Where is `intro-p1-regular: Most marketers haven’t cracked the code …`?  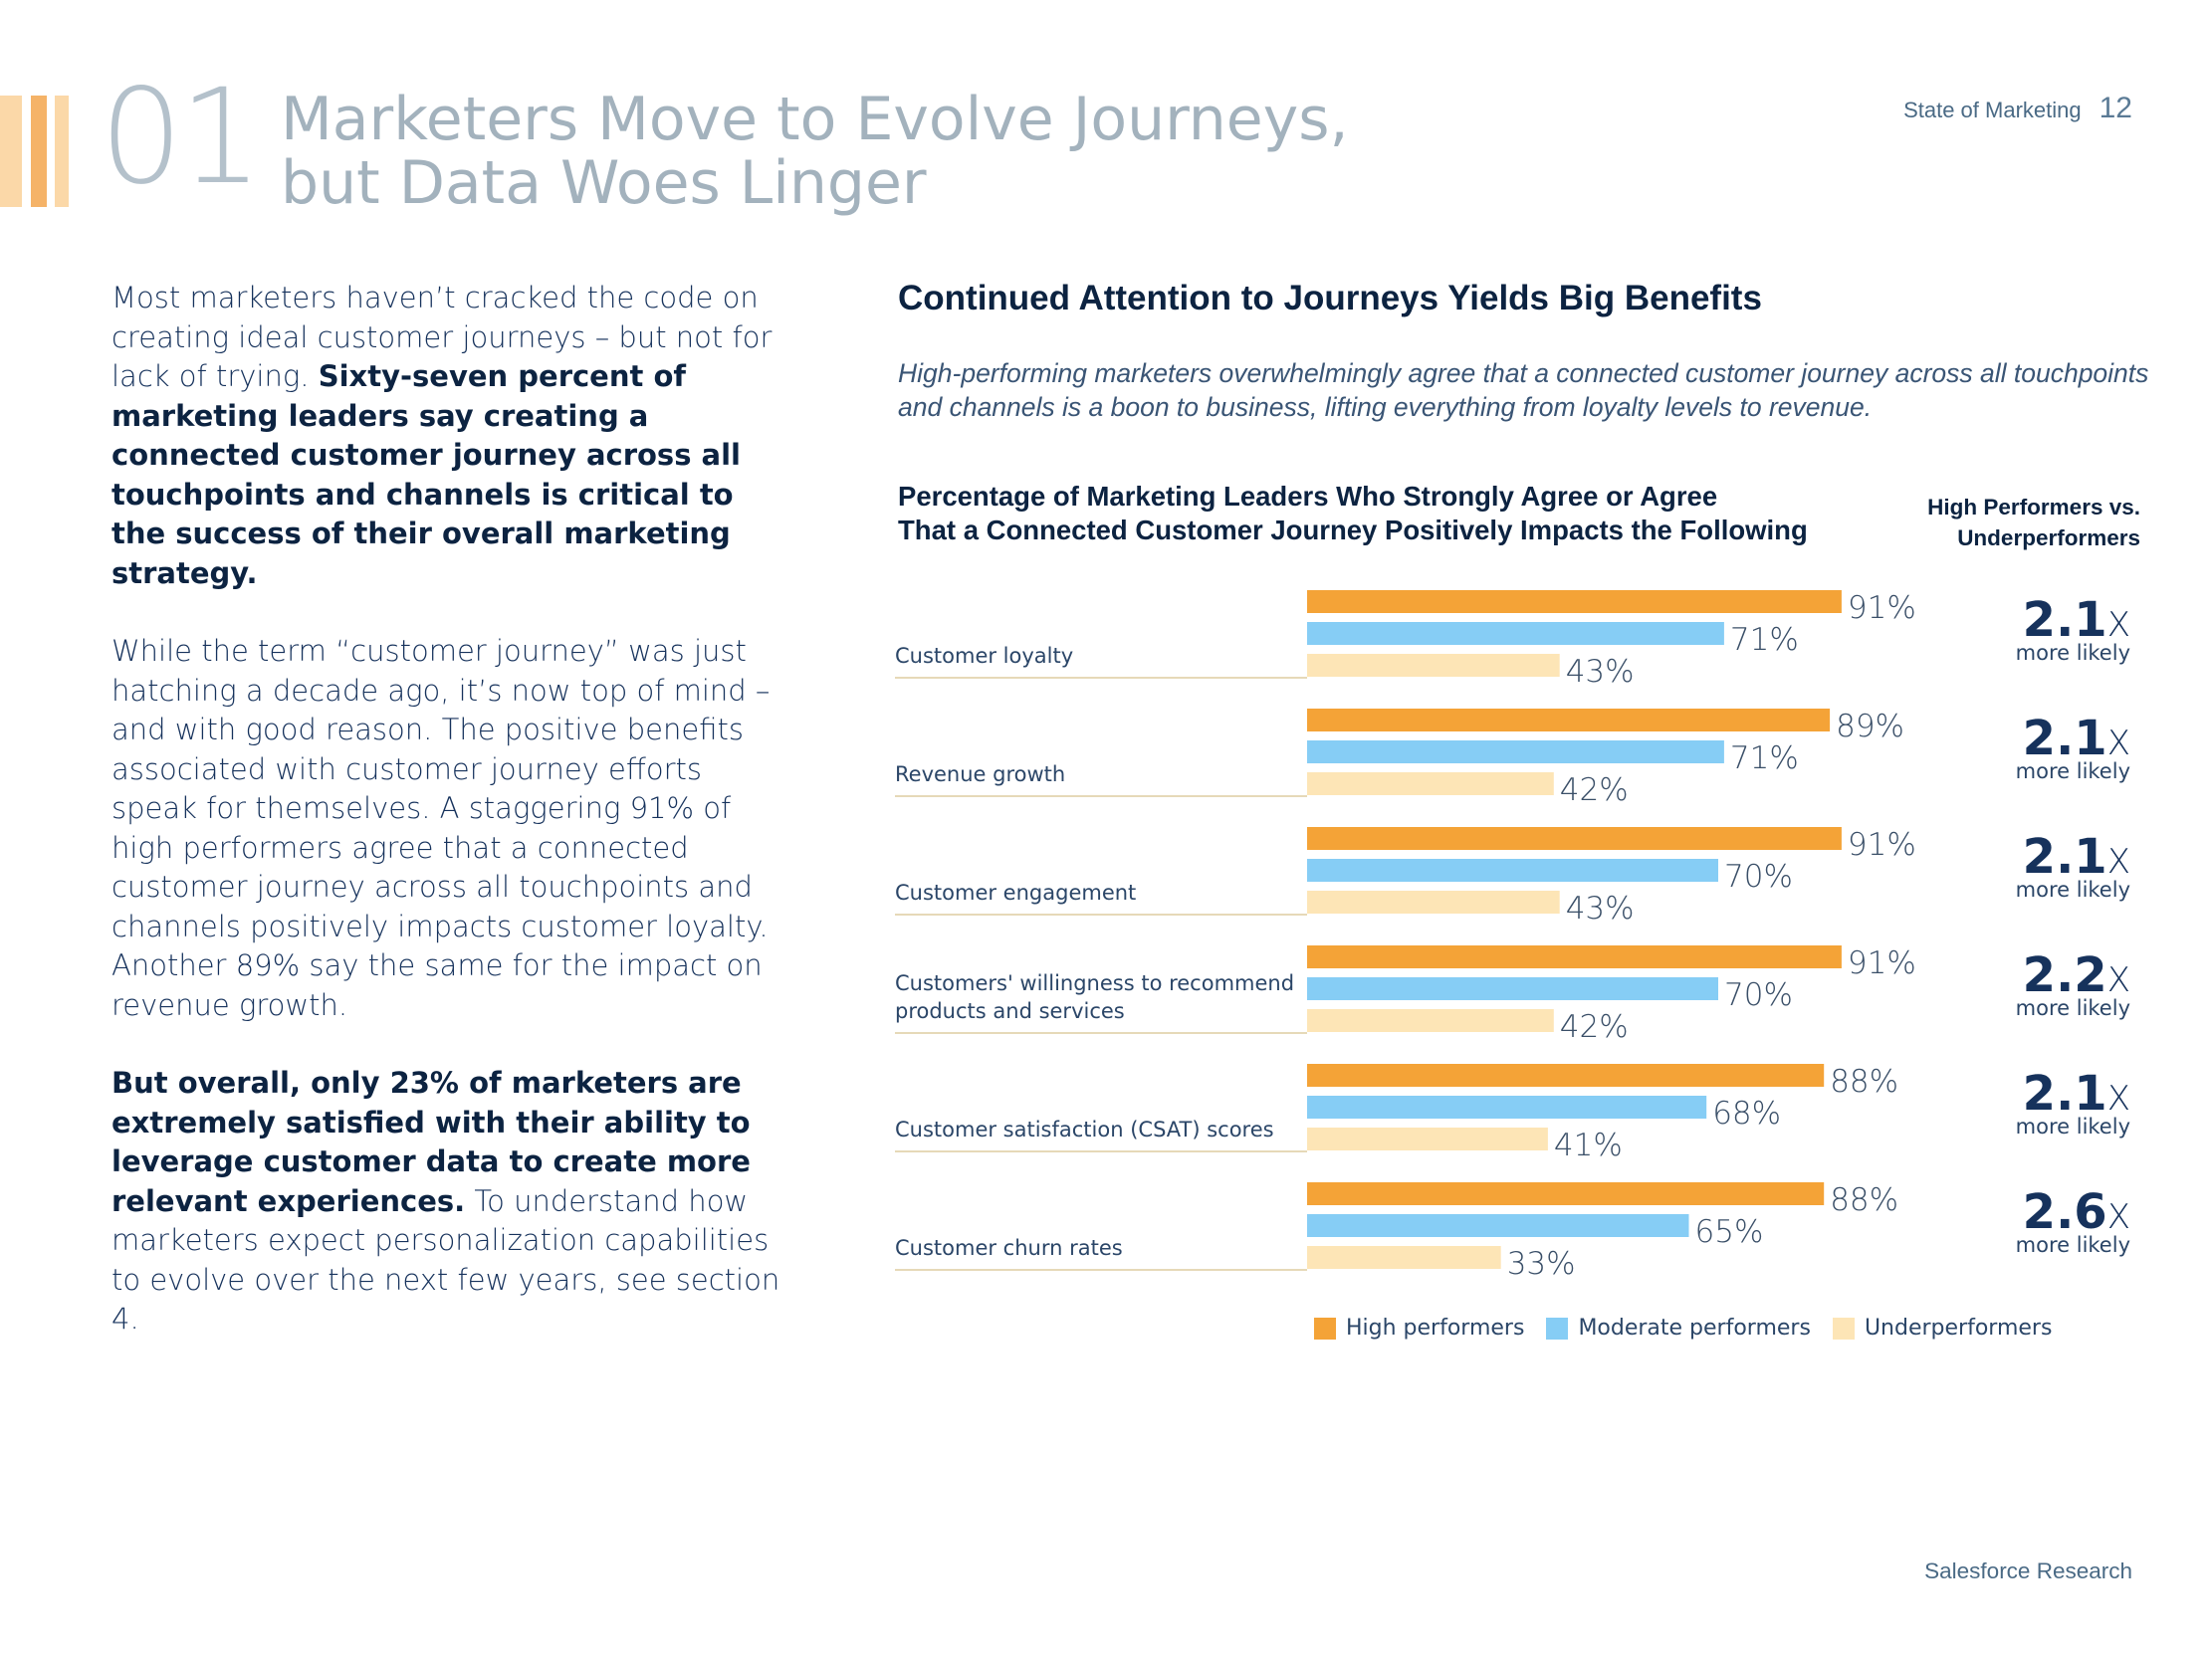 intro-p1-regular: Most marketers haven’t cracked the code … is located at coordinates (442, 337).